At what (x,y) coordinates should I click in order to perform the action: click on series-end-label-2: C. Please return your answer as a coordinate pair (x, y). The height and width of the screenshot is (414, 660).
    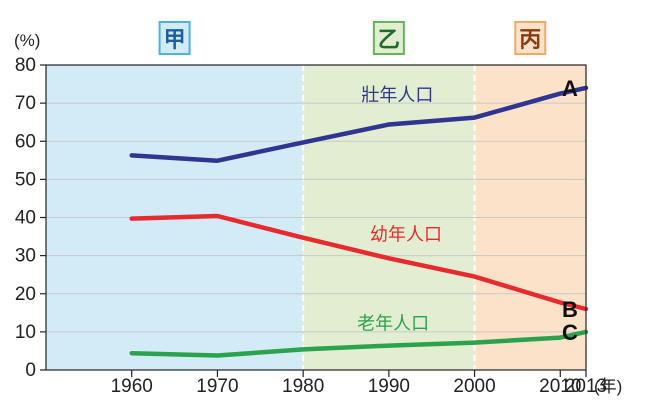
    Looking at the image, I should click on (570, 332).